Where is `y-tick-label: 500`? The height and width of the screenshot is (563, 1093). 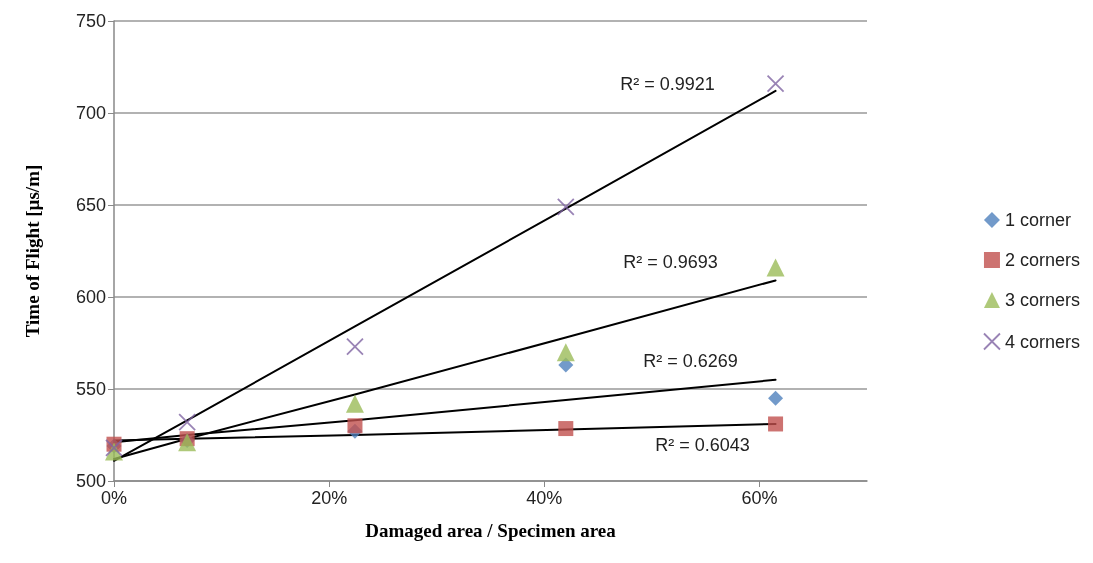
y-tick-label: 500 is located at coordinates (90, 481).